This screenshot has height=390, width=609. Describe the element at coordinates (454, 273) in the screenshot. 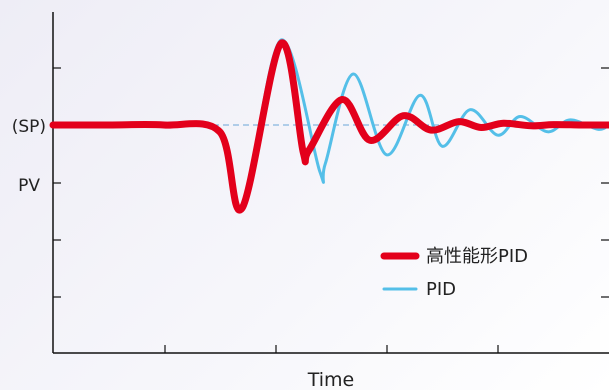

I see `legend: 高性能形PID PID` at that location.